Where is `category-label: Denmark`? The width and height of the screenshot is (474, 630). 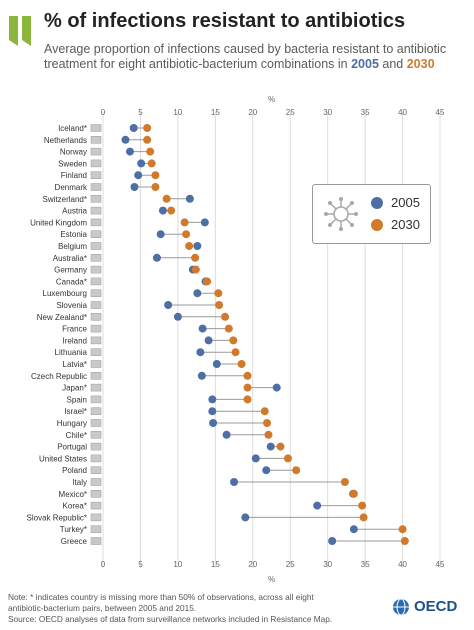
category-label: Denmark is located at coordinates (71, 187).